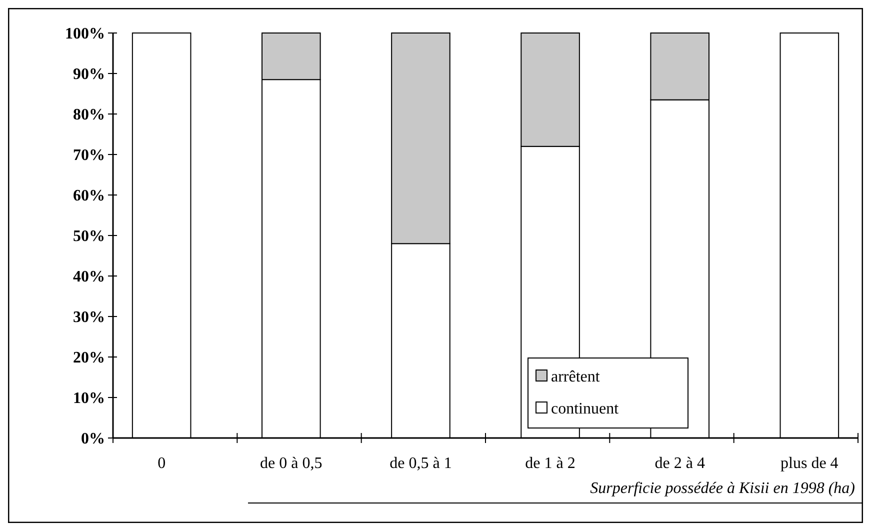 The image size is (871, 531). I want to click on x-tick-label: de 1 à 2, so click(550, 463).